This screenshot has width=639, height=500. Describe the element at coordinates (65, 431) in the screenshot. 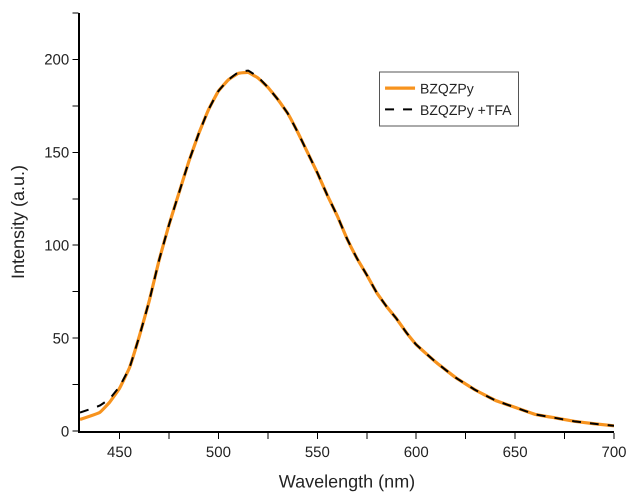

I see `y-tick-label: 0` at that location.